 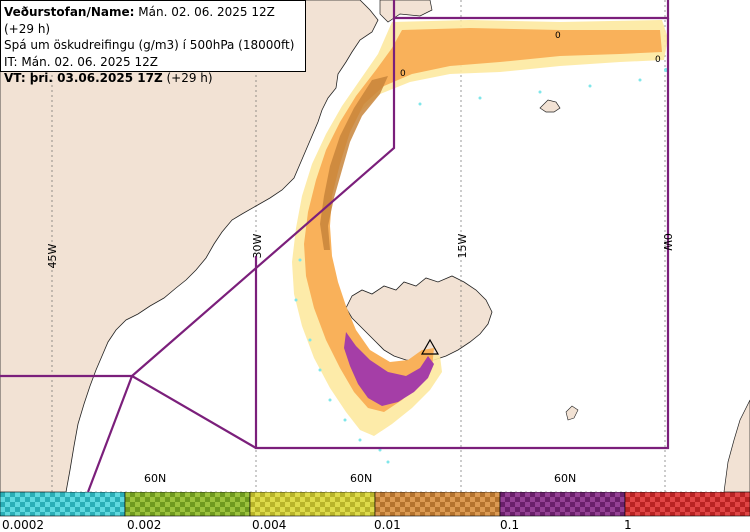 I want to click on legend-threshold-1: 0.0002, so click(x=23, y=525).